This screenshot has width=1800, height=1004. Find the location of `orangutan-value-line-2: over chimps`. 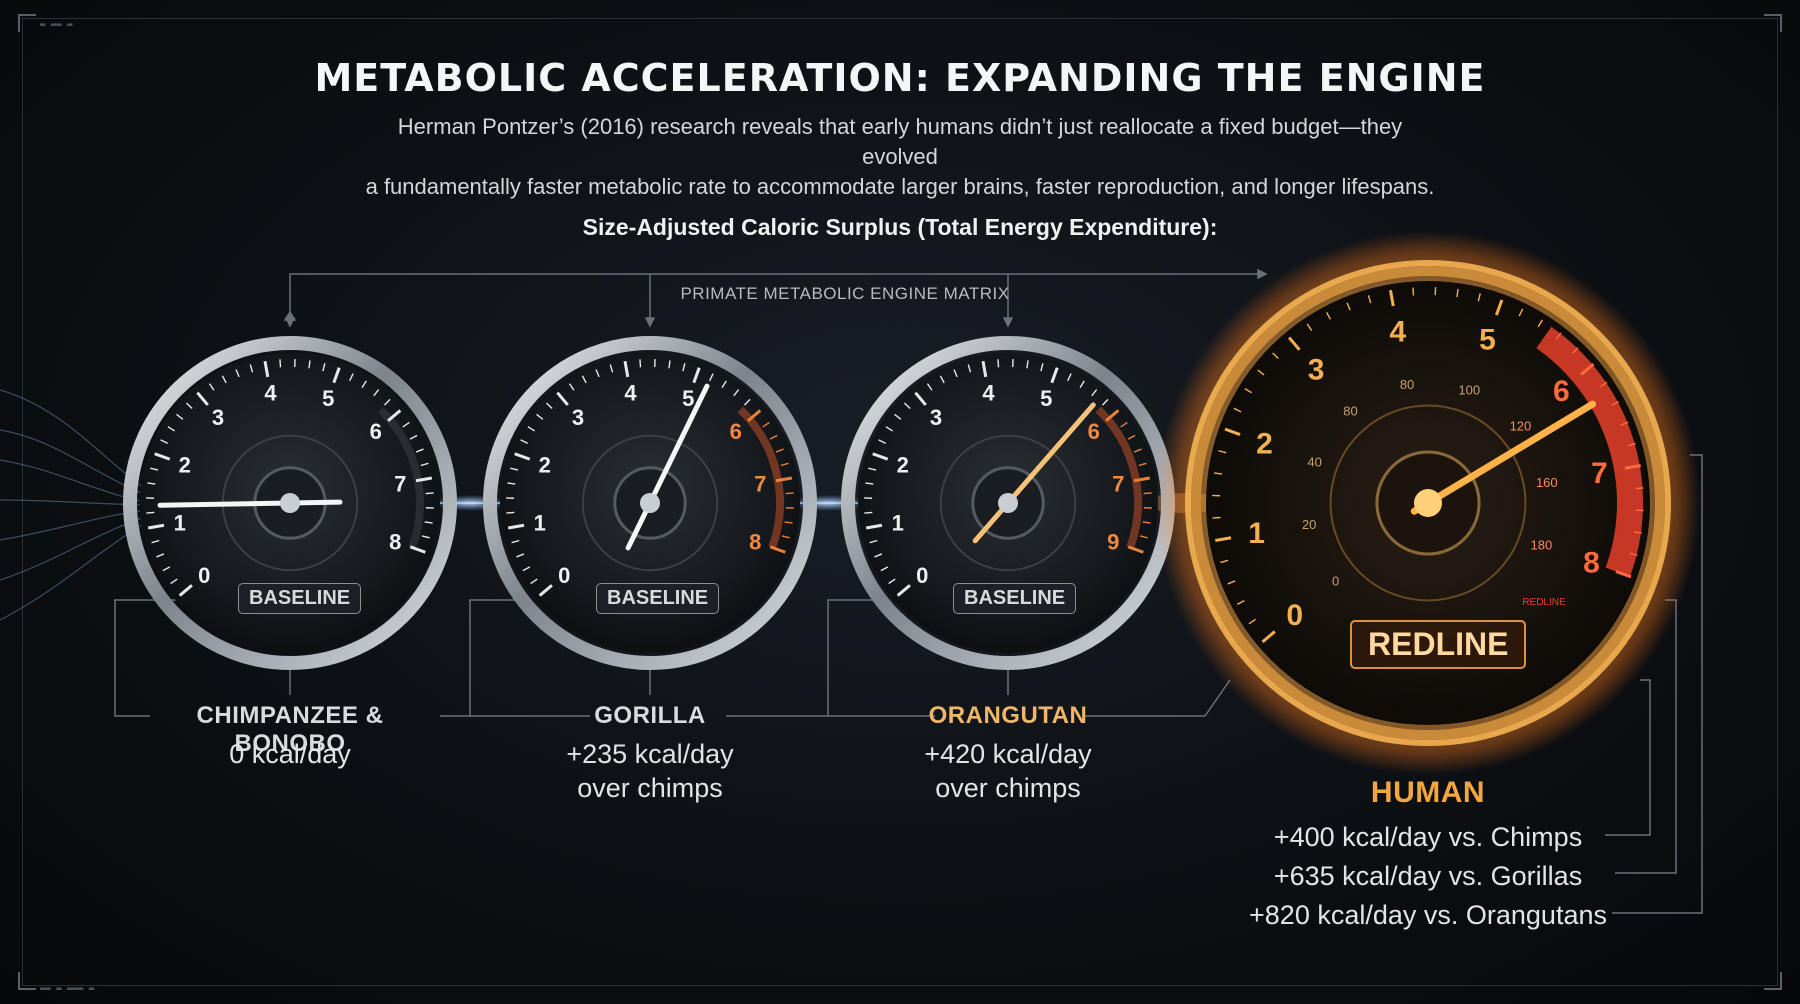

orangutan-value-line-2: over chimps is located at coordinates (1008, 788).